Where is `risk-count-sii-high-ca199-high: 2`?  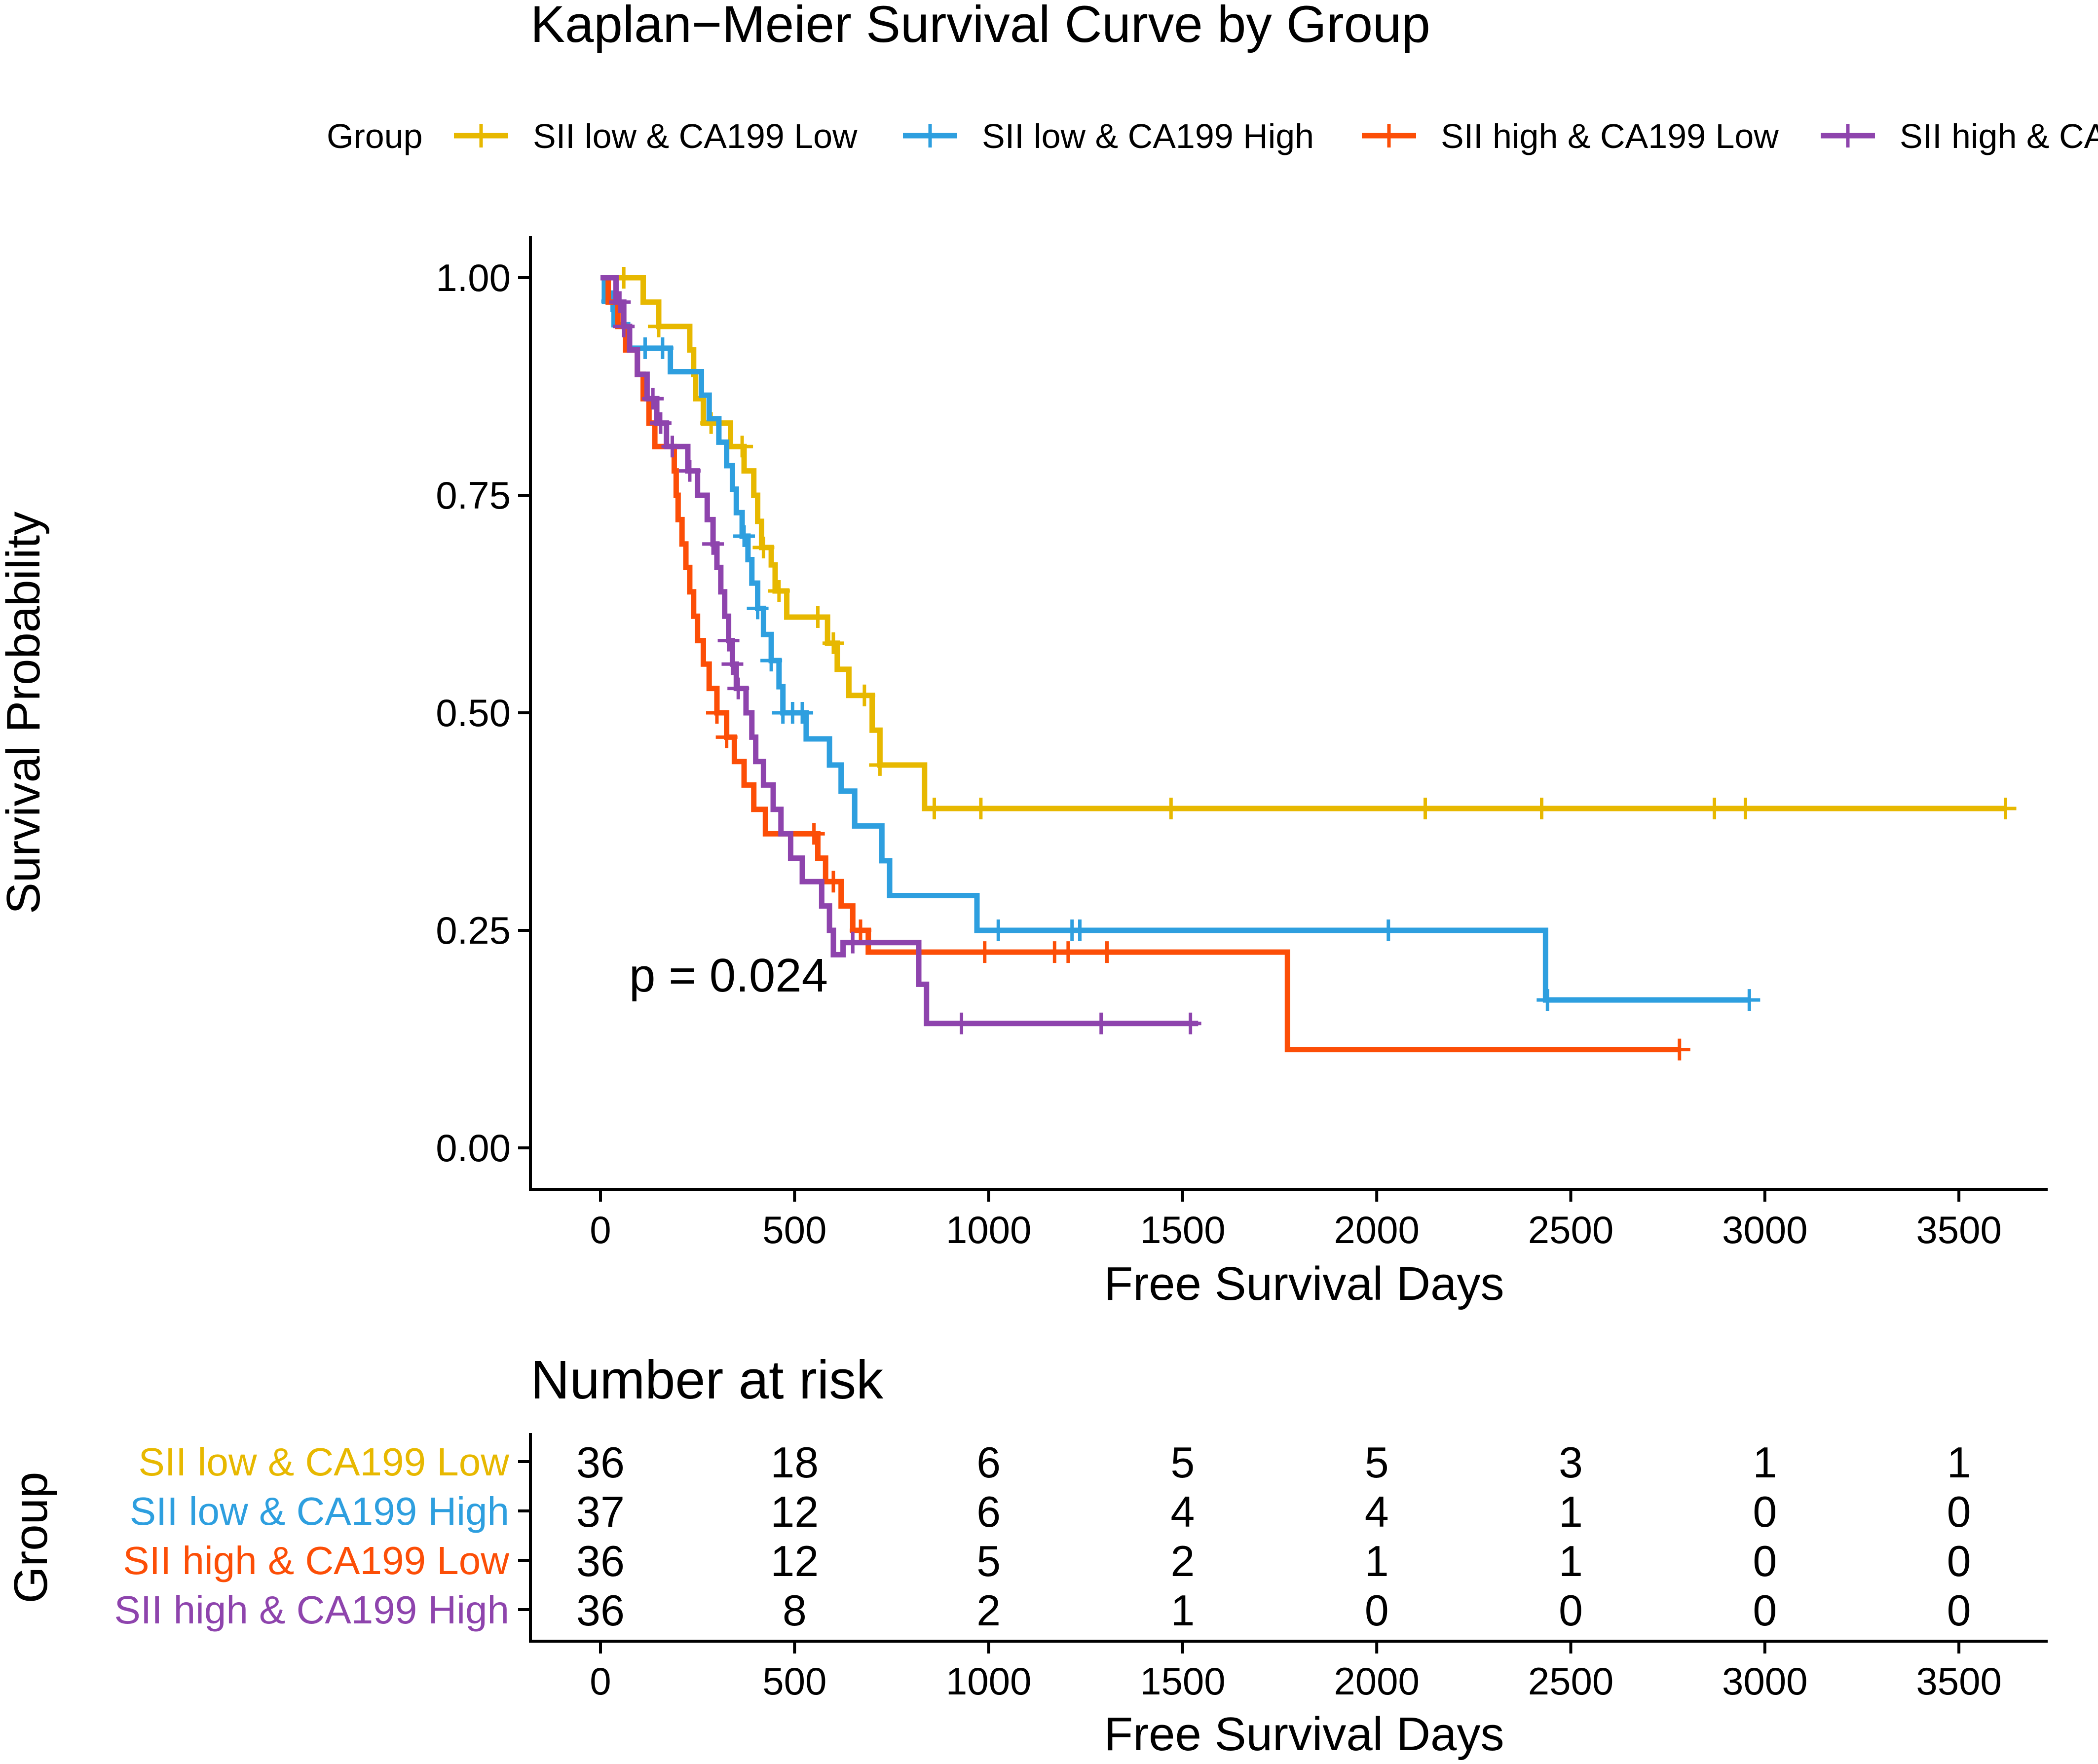 risk-count-sii-high-ca199-high: 2 is located at coordinates (988, 1610).